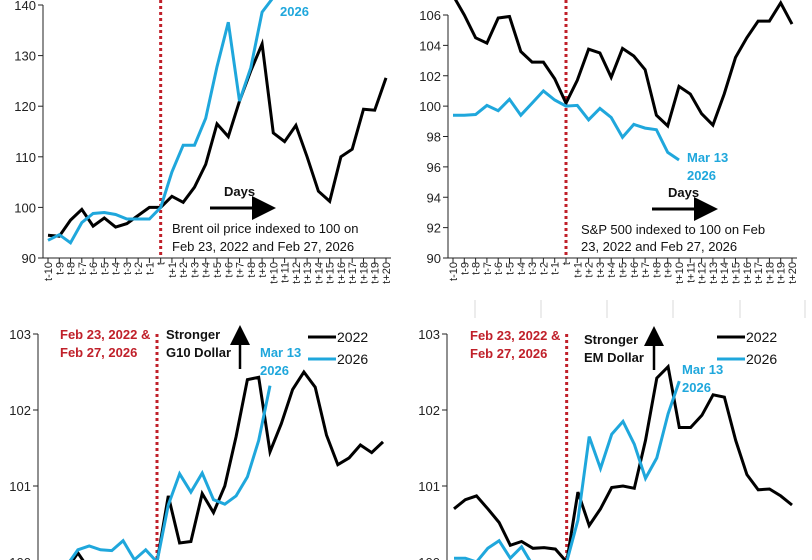 The image size is (812, 560). What do you see at coordinates (376, 273) in the screenshot?
I see `x-tick-label: t+19` at bounding box center [376, 273].